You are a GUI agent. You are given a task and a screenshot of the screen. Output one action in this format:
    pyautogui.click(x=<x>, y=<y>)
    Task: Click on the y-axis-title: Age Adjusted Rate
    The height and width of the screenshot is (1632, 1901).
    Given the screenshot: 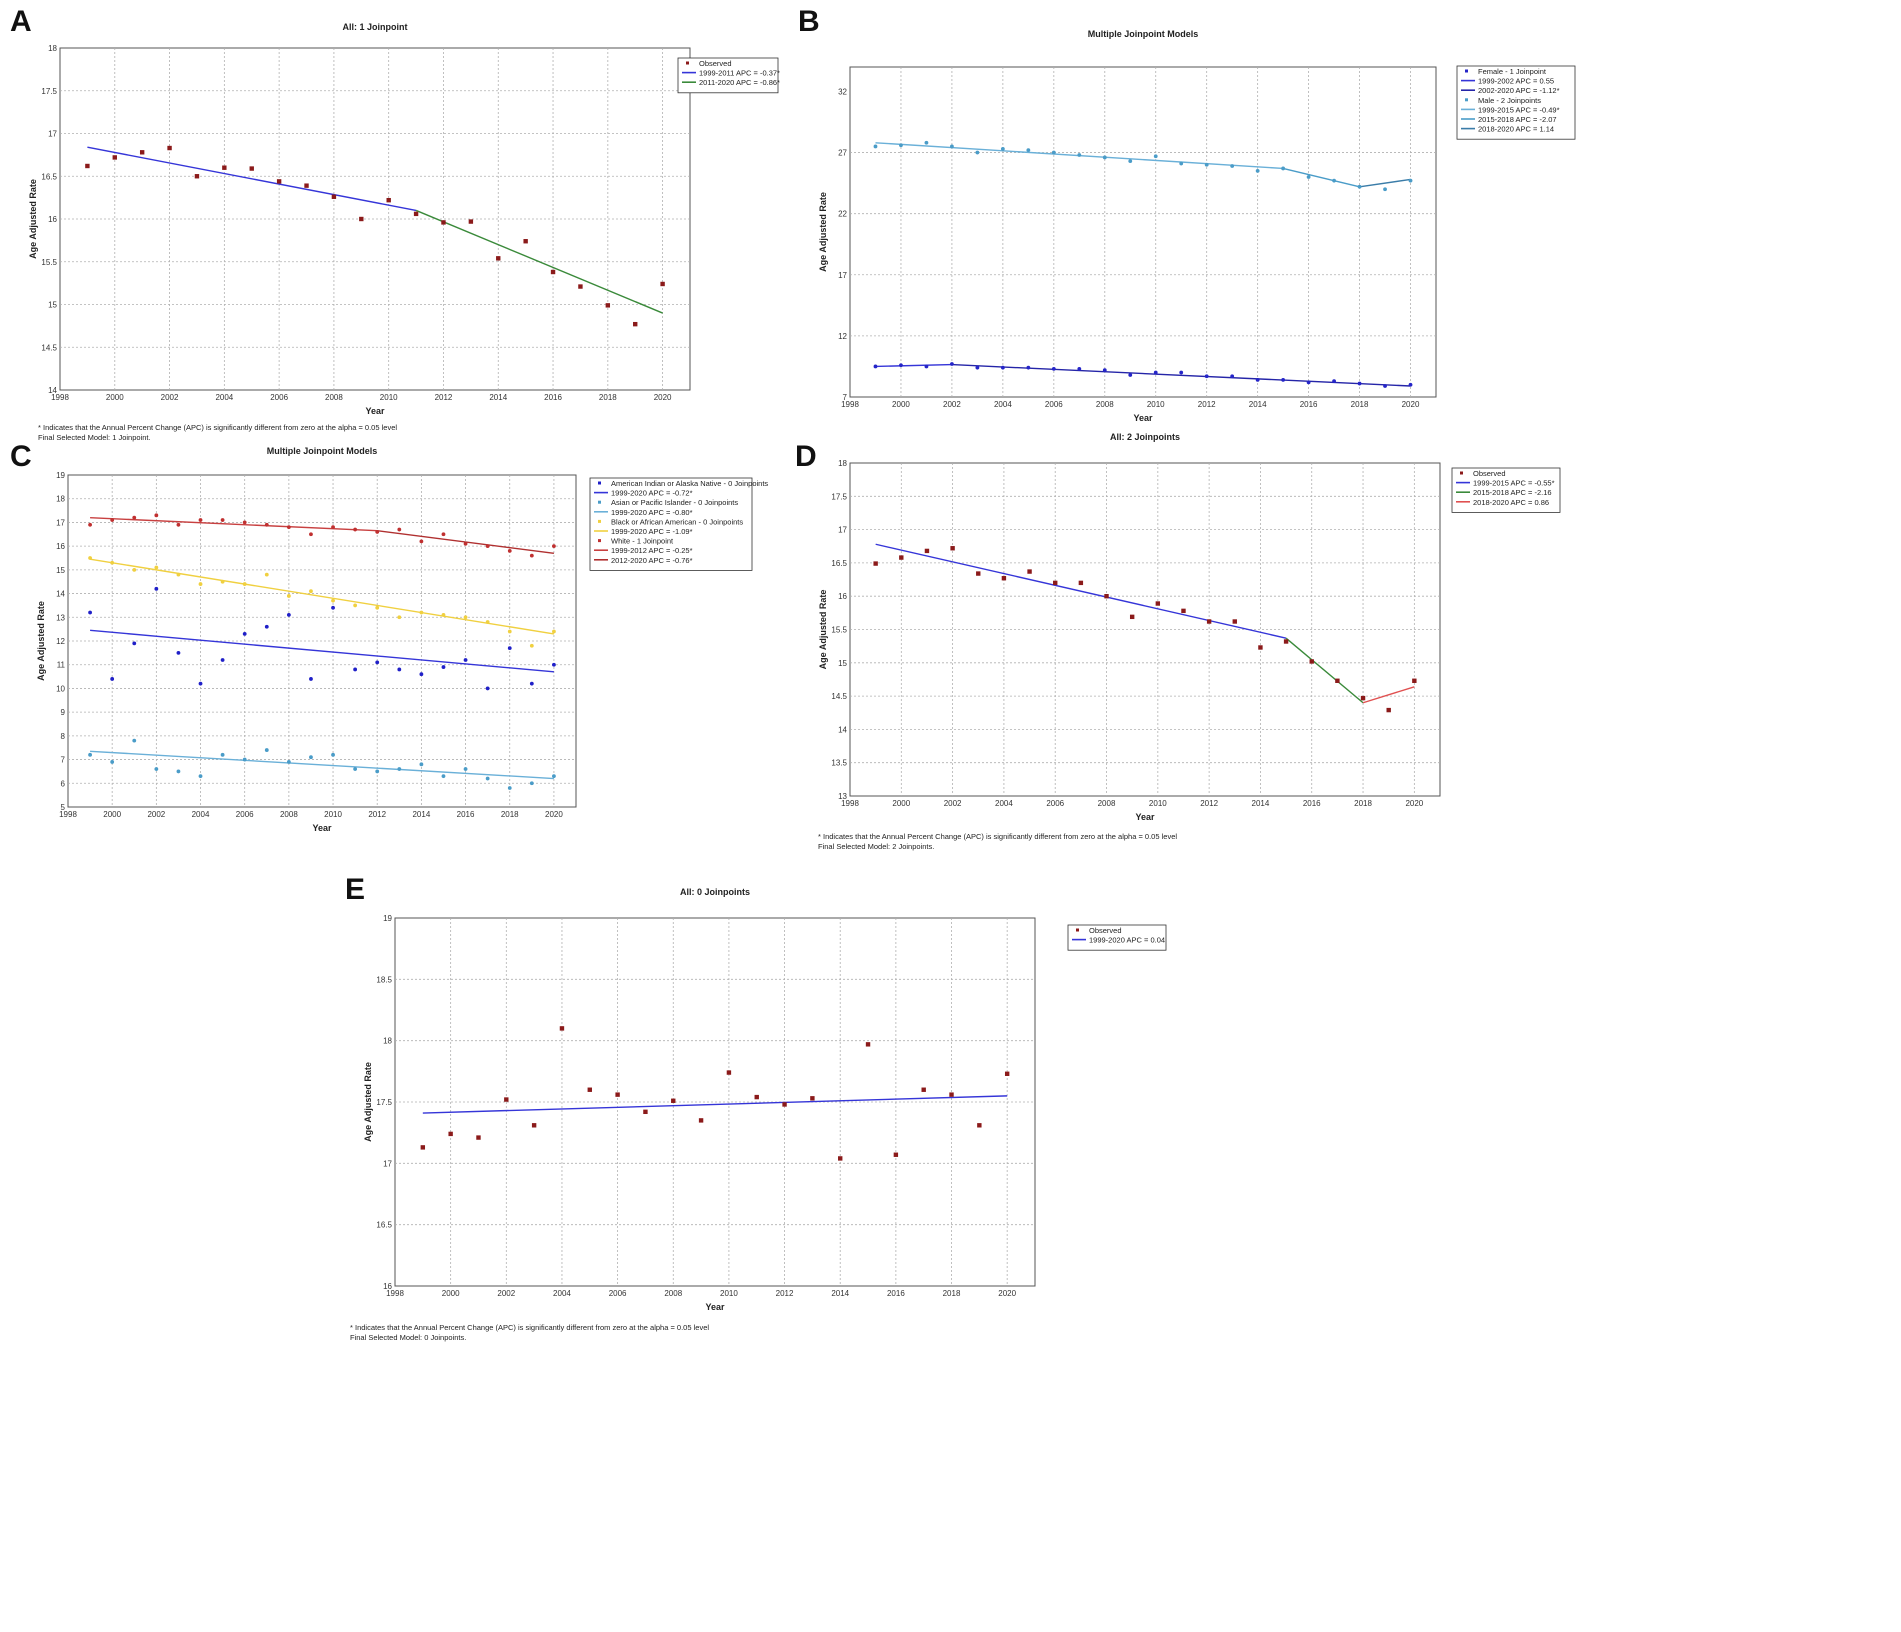 What is the action you would take?
    pyautogui.click(x=41, y=641)
    